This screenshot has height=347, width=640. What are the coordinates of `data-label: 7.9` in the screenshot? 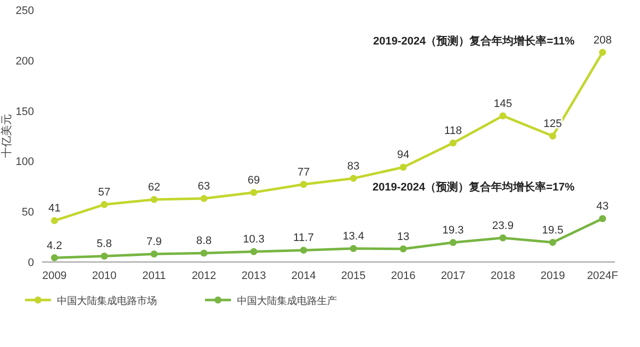 It's located at (154, 242).